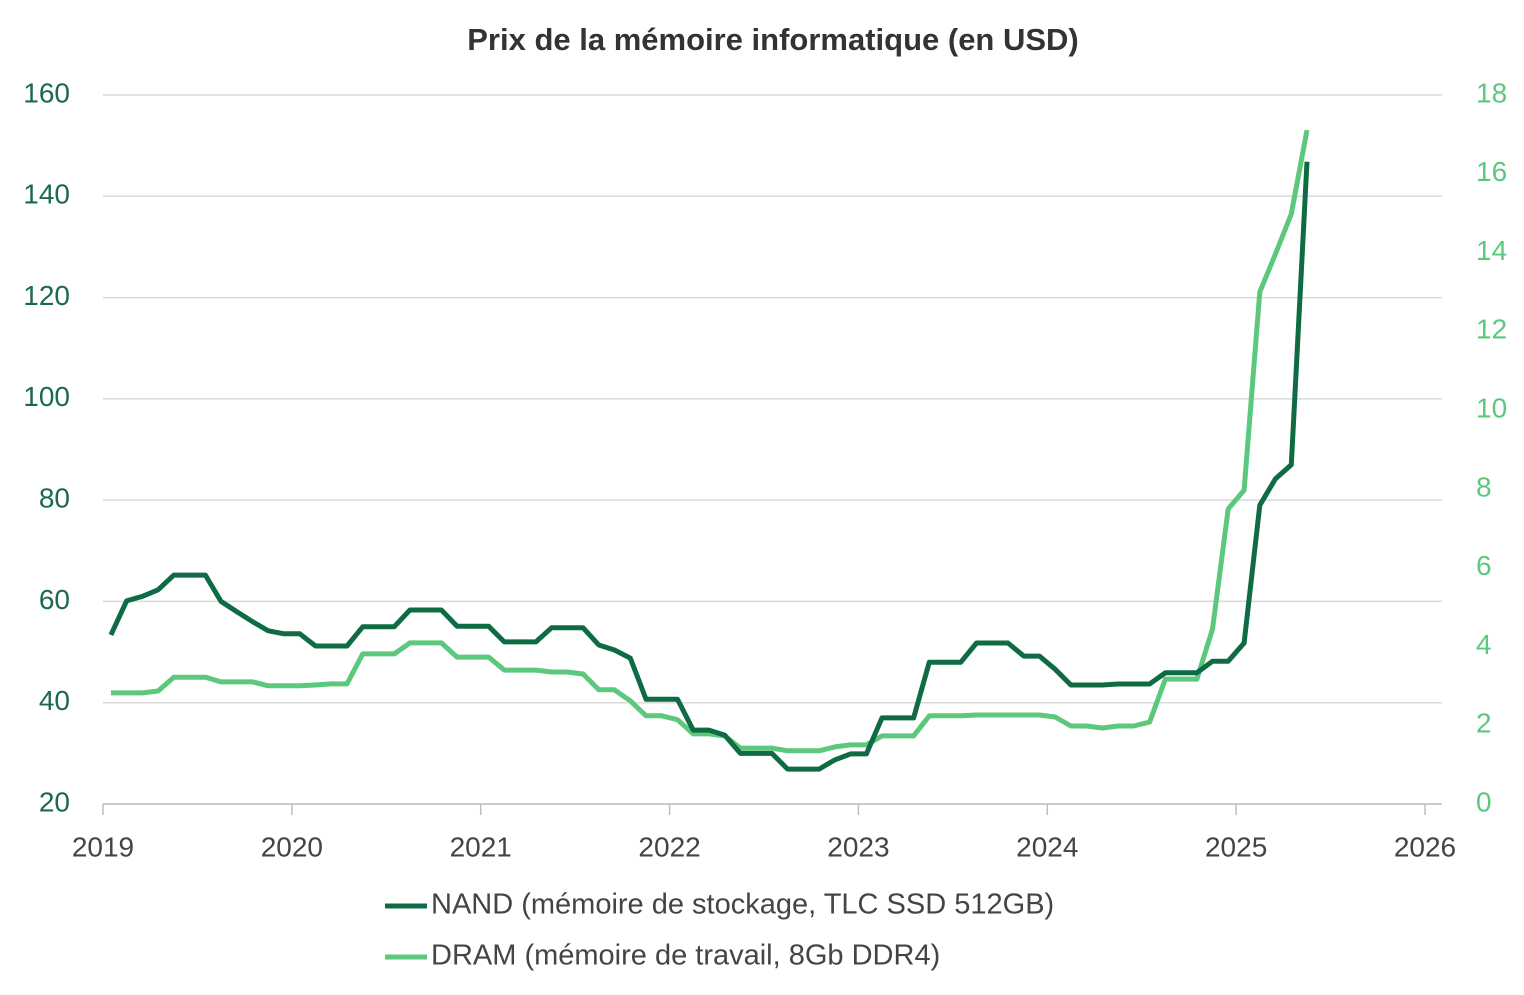 The width and height of the screenshot is (1524, 995). I want to click on chart-title: Prix de la mémoire informatique (en USD), so click(773, 39).